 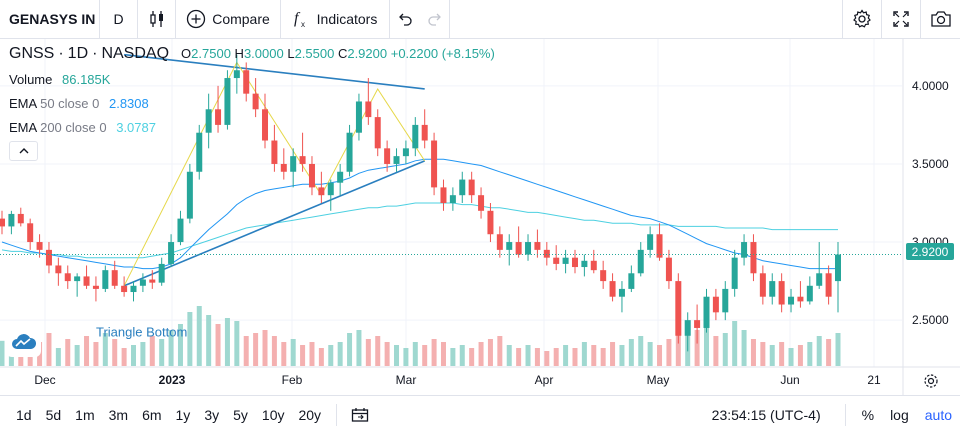 I want to click on undo-icon, so click(x=405, y=19).